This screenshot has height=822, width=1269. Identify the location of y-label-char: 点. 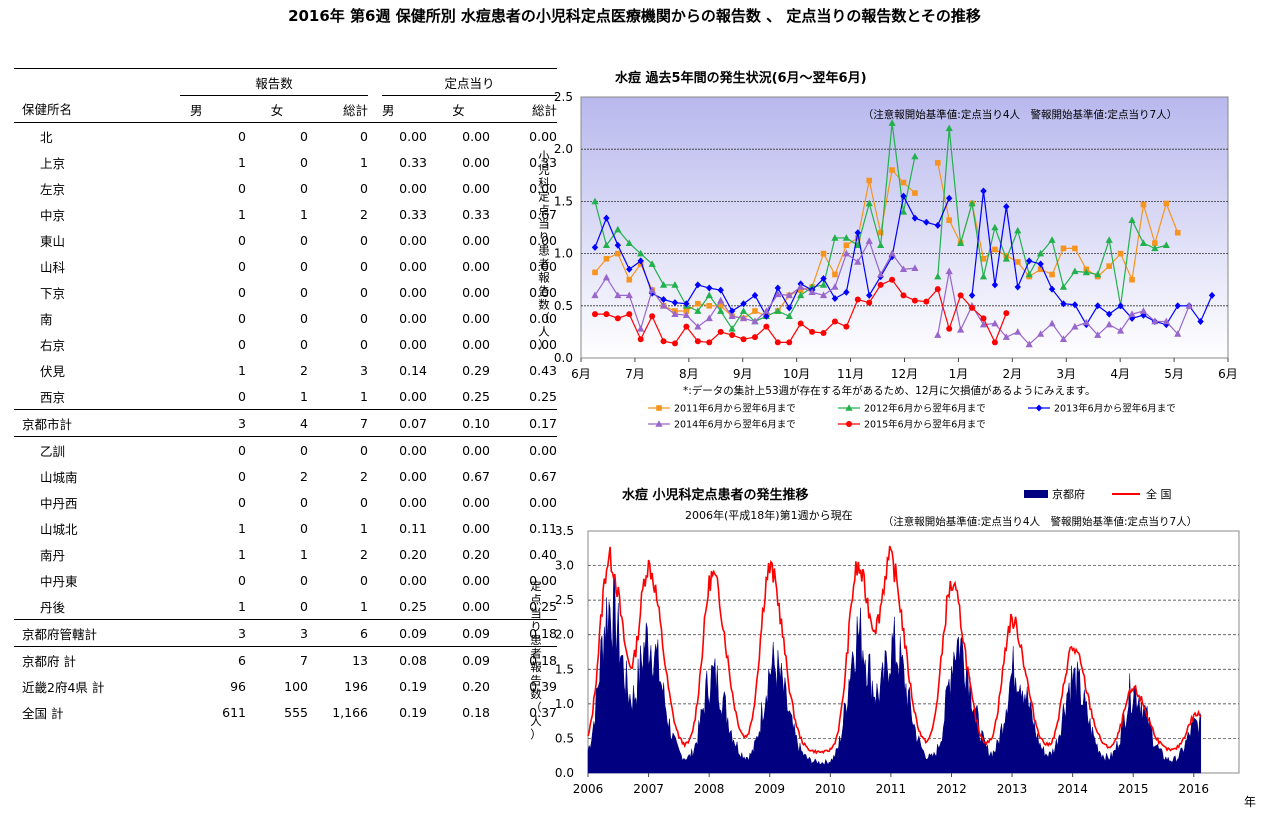
(536, 600).